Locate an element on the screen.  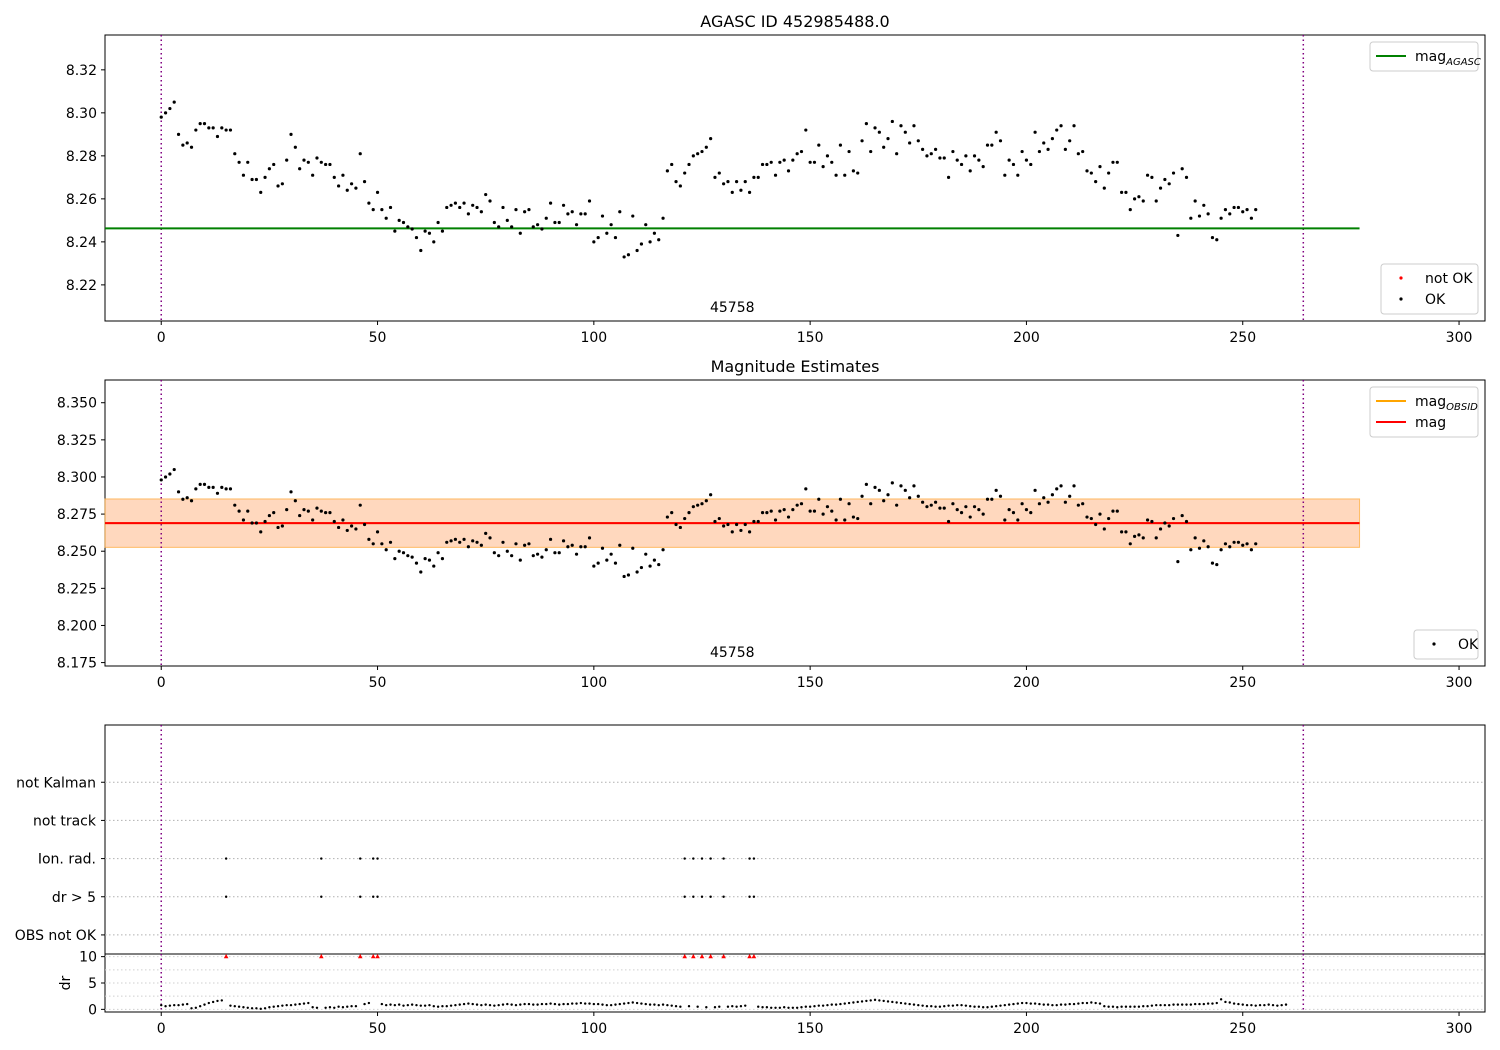
dr-excess-marker is located at coordinates (373, 956).